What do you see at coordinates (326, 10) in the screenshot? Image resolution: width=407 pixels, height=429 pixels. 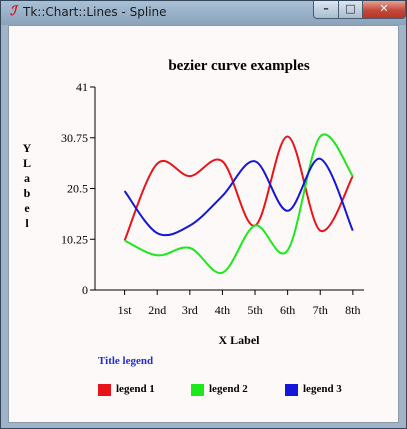 I see `minimize-button: –` at bounding box center [326, 10].